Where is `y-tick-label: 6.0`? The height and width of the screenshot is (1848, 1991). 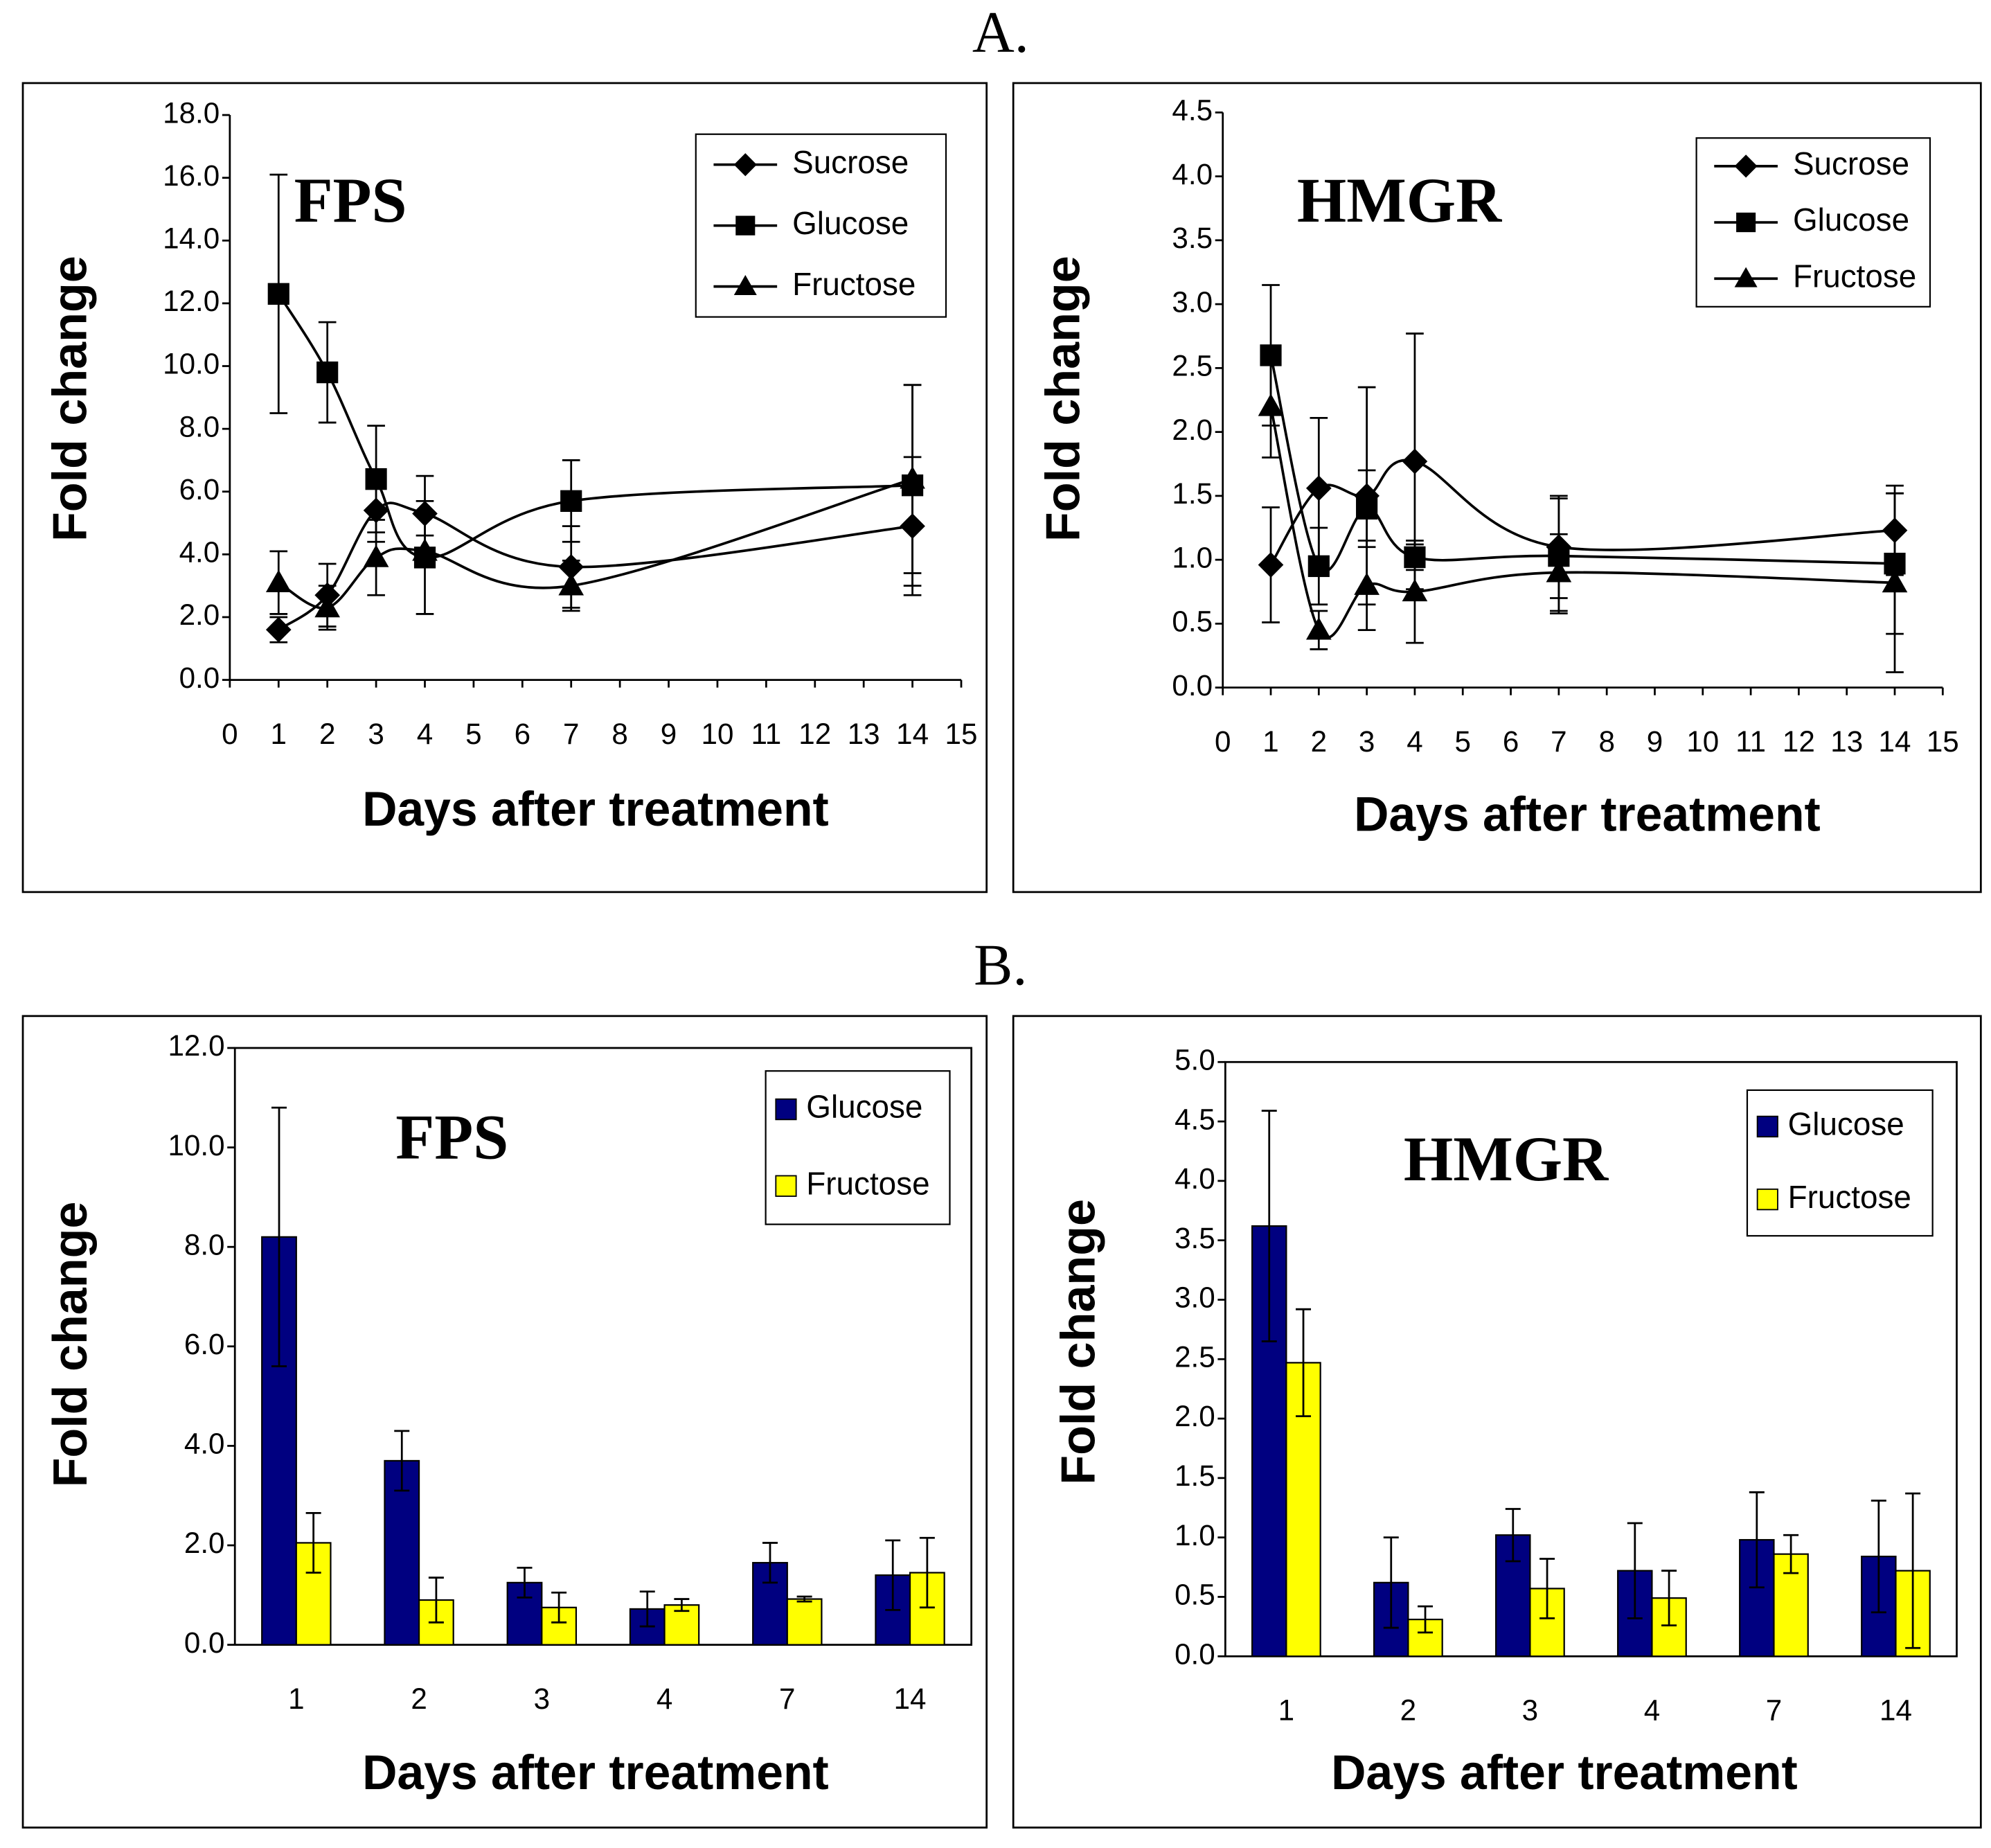 y-tick-label: 6.0 is located at coordinates (204, 1344).